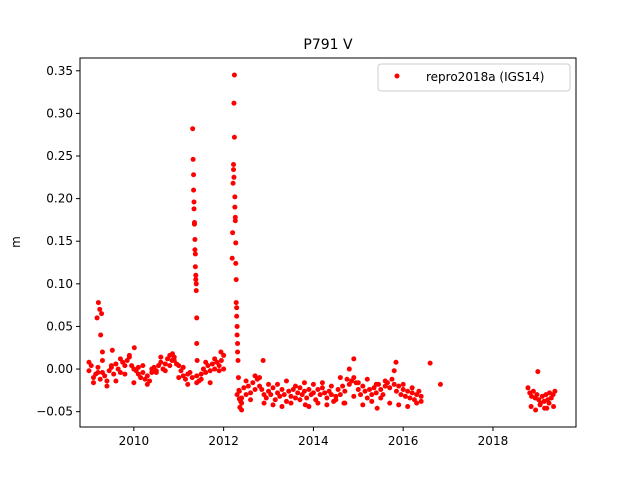  I want to click on legend-label: repro2018a (IGS14), so click(485, 77).